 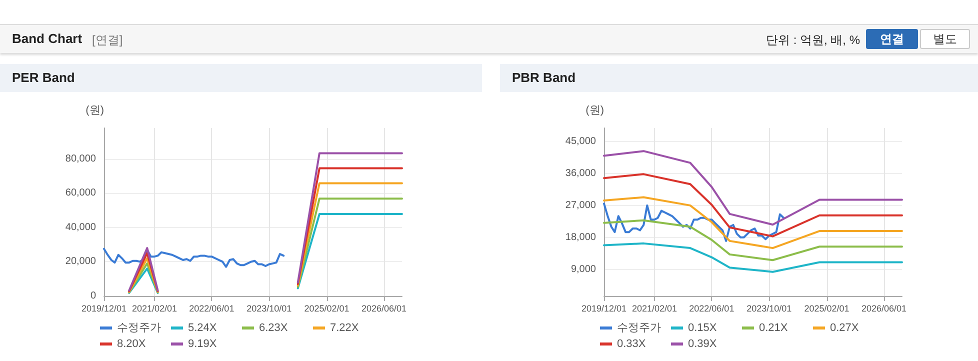 I want to click on text: 단위 : 억원, 배, %, so click(x=813, y=40).